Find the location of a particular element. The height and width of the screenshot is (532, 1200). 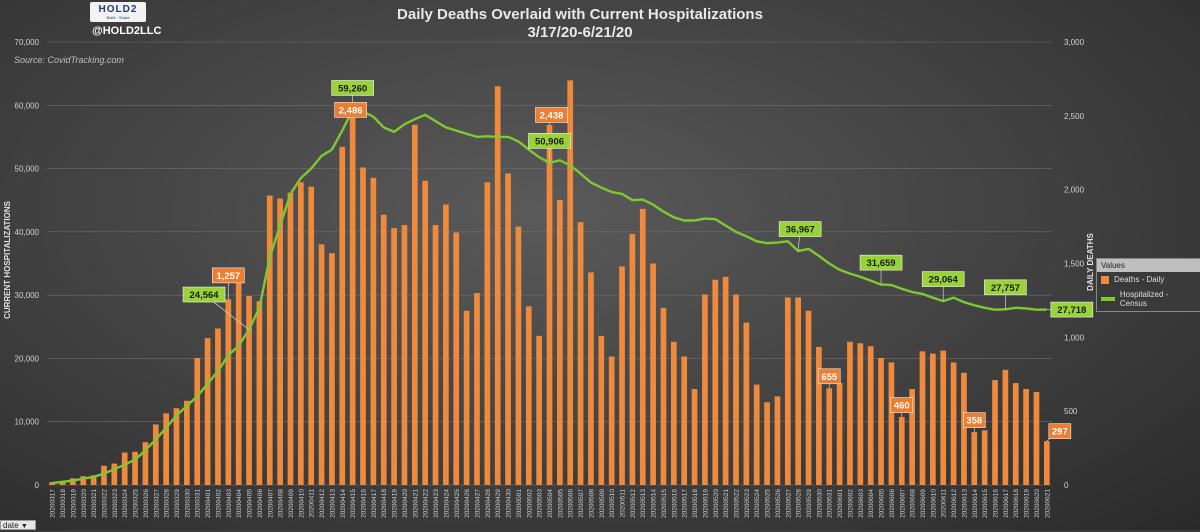

hold2-logo: HOLD2 Build · Share is located at coordinates (118, 12).